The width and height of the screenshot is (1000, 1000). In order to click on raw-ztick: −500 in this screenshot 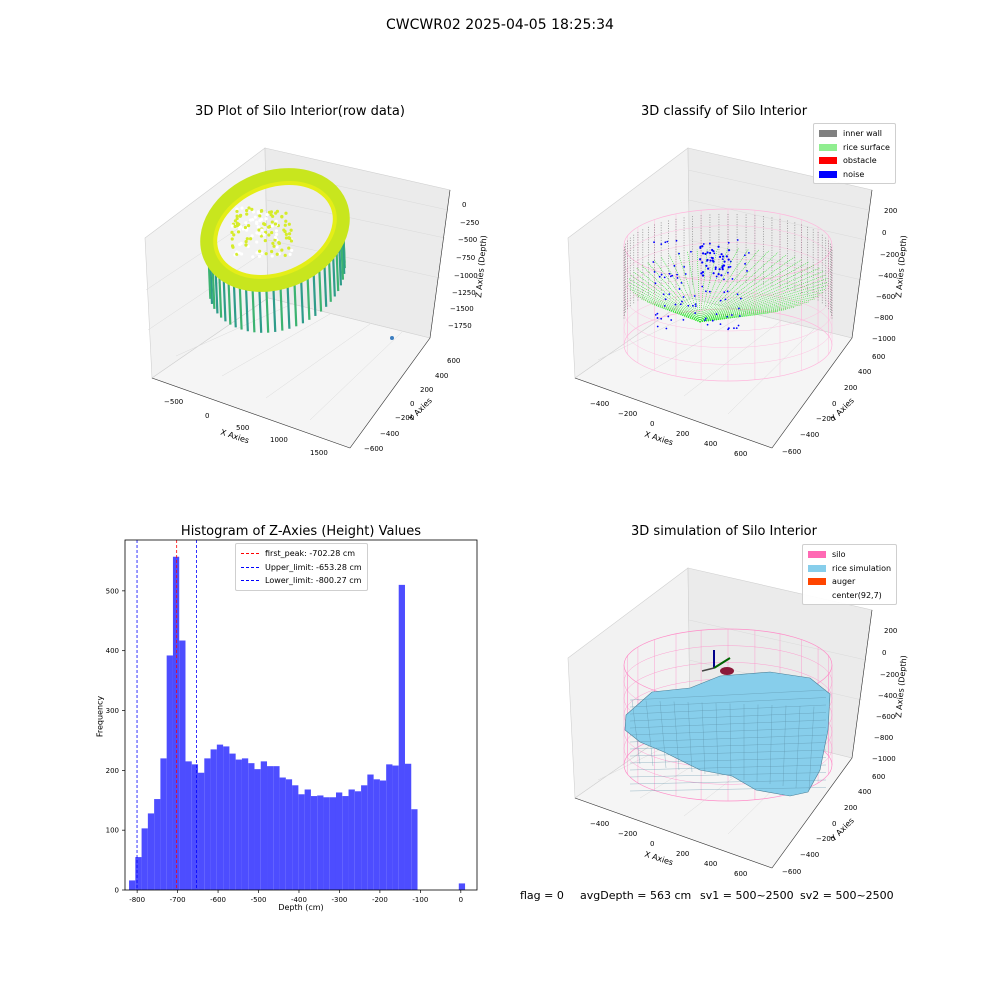, I will do `click(468, 240)`.